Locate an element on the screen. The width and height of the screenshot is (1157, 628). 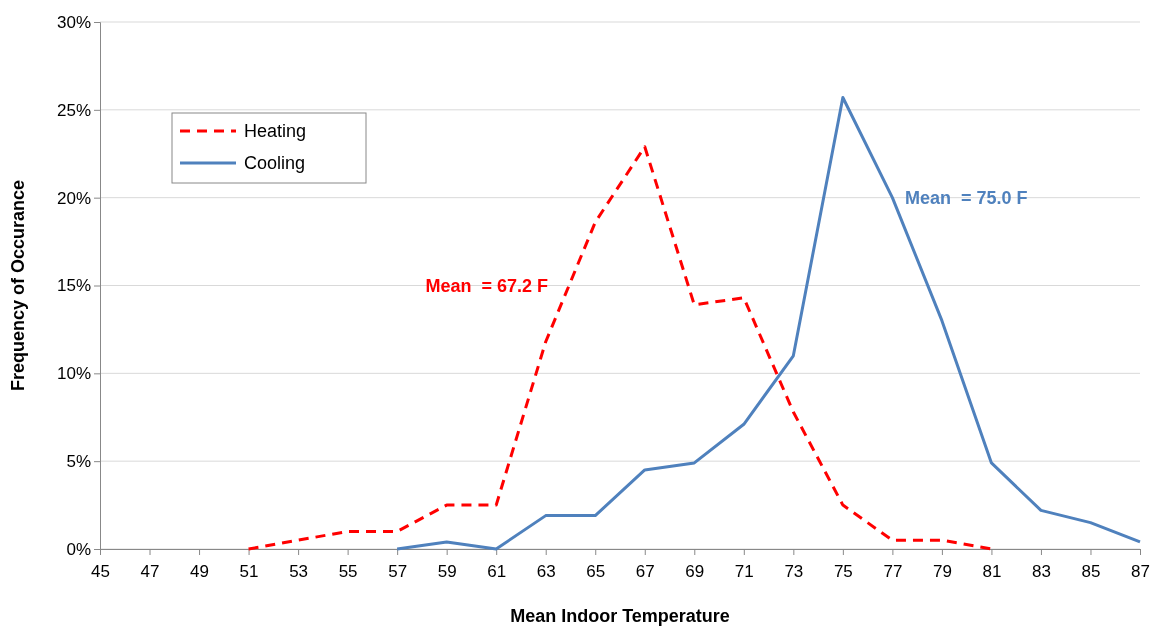
x-tick-label: 83 is located at coordinates (1041, 571).